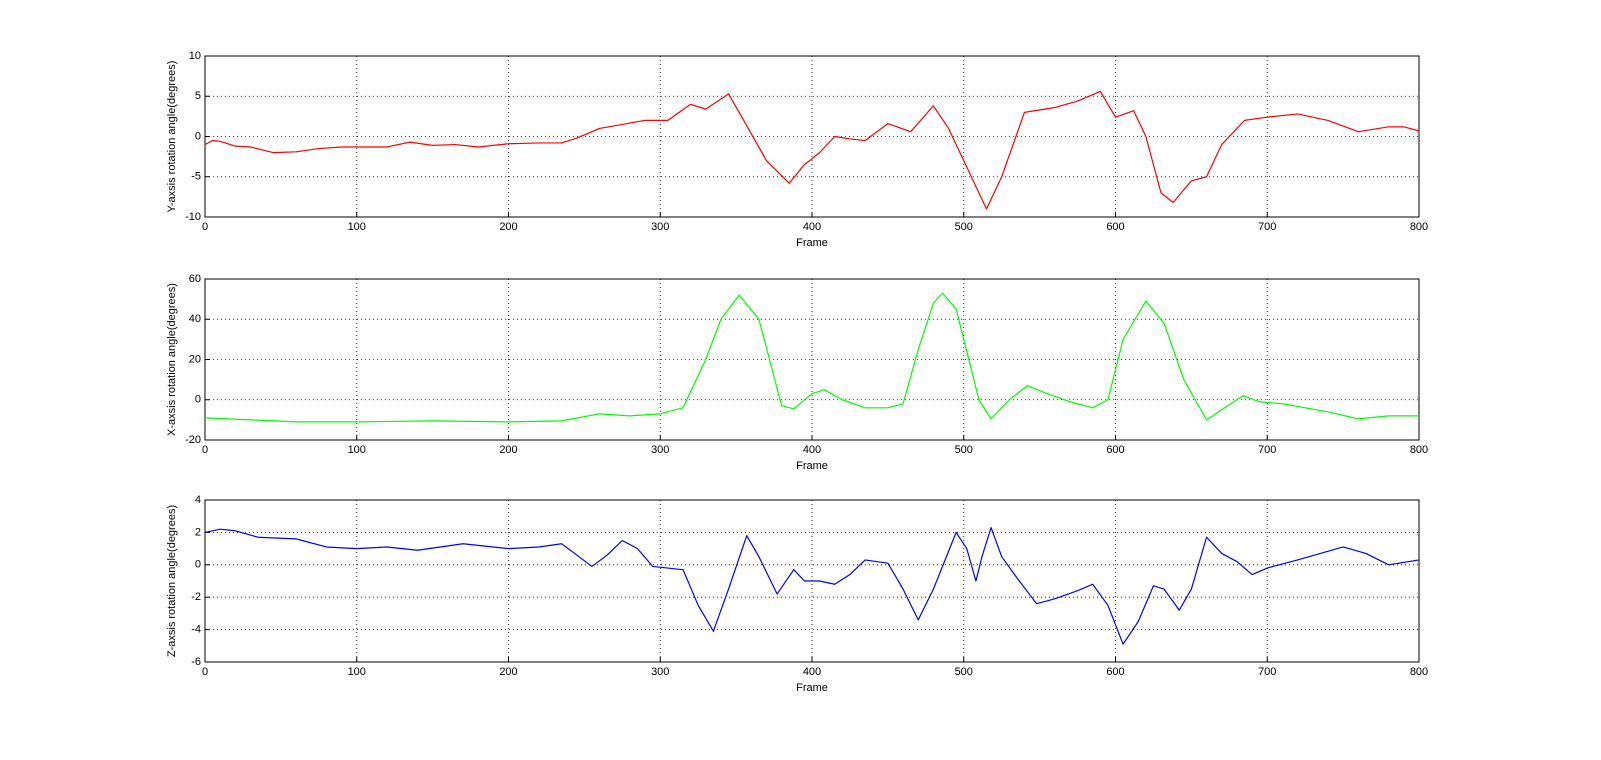 The height and width of the screenshot is (760, 1601). What do you see at coordinates (196, 177) in the screenshot?
I see `y-tick-label: -5` at bounding box center [196, 177].